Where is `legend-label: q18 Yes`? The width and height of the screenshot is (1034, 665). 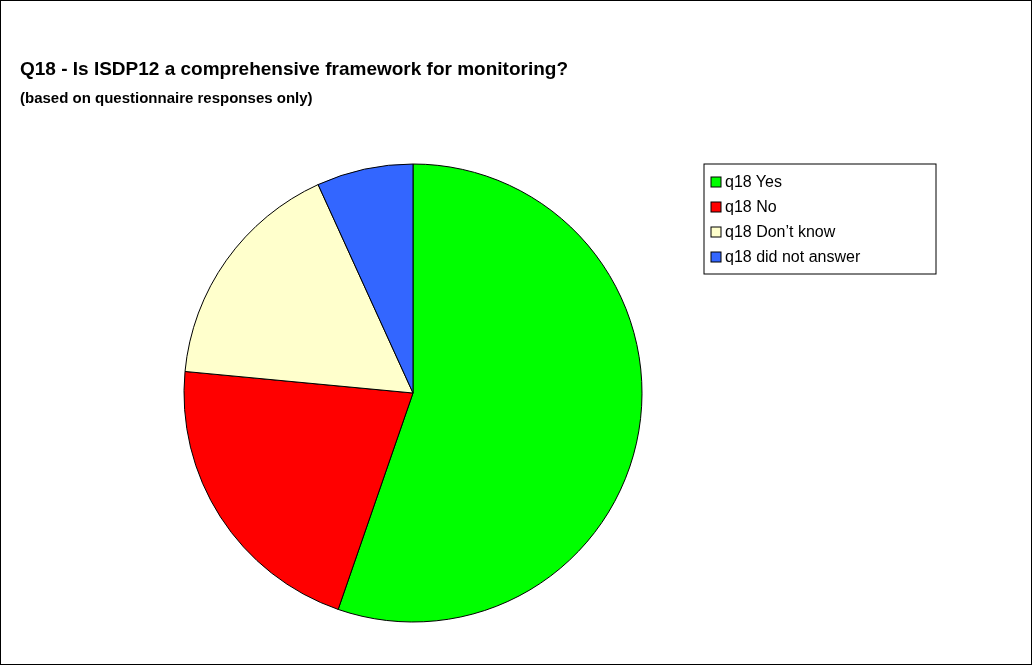 legend-label: q18 Yes is located at coordinates (753, 181).